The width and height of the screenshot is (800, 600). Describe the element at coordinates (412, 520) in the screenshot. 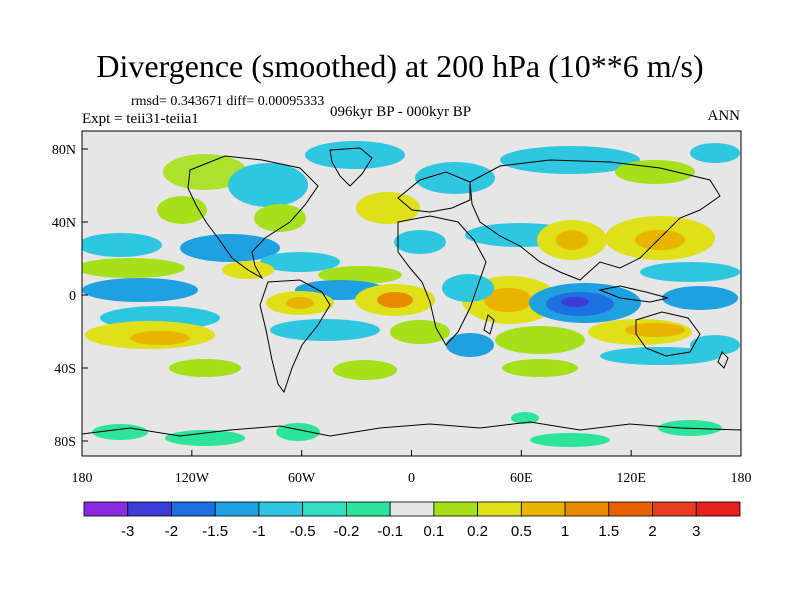

I see `colorbar: -3 -2 -1.5 -1 -0.5 -0.2 -0.1 0.1 0.2 0.5 1 1.5 2 3` at that location.